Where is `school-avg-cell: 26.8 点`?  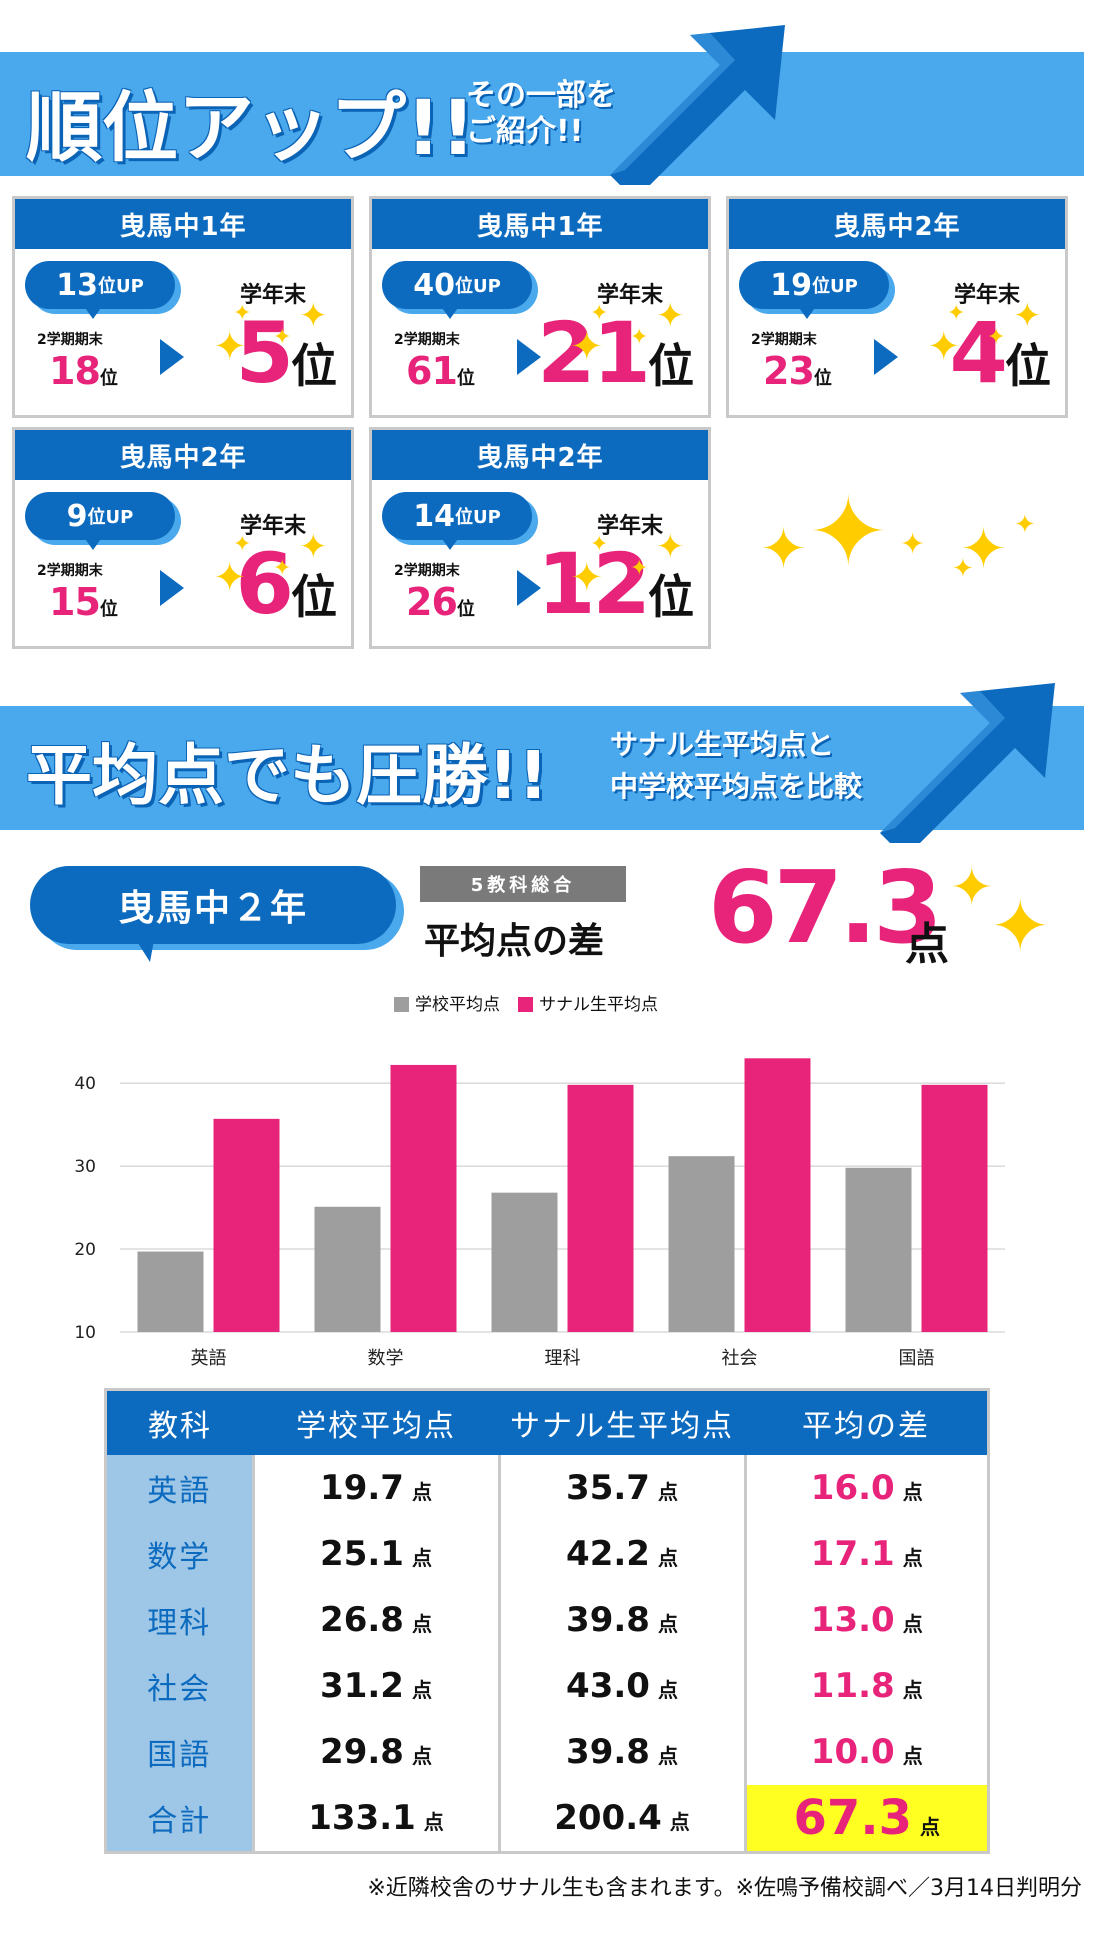
school-avg-cell: 26.8 点 is located at coordinates (375, 1620).